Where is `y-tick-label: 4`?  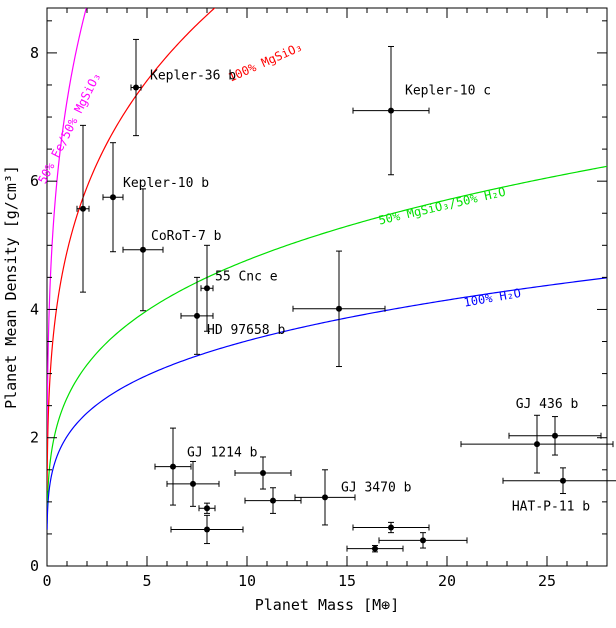
y-tick-label: 4 is located at coordinates (34, 309).